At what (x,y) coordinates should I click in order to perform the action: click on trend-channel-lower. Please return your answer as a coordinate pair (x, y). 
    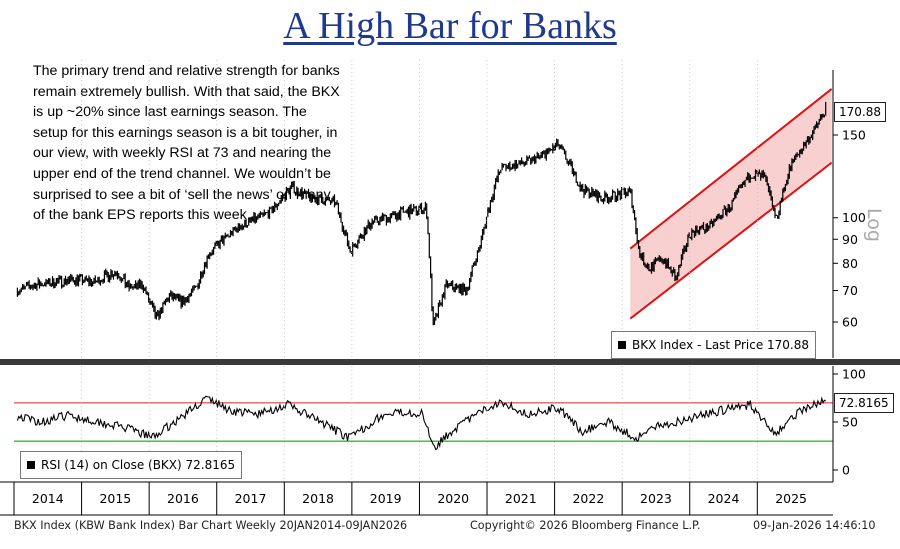
    Looking at the image, I should click on (731, 240).